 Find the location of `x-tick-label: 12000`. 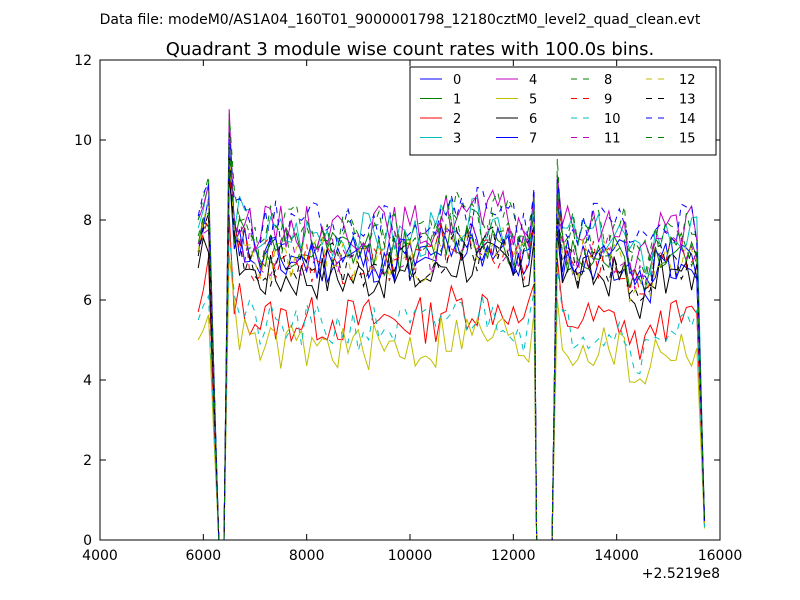

x-tick-label: 12000 is located at coordinates (513, 556).